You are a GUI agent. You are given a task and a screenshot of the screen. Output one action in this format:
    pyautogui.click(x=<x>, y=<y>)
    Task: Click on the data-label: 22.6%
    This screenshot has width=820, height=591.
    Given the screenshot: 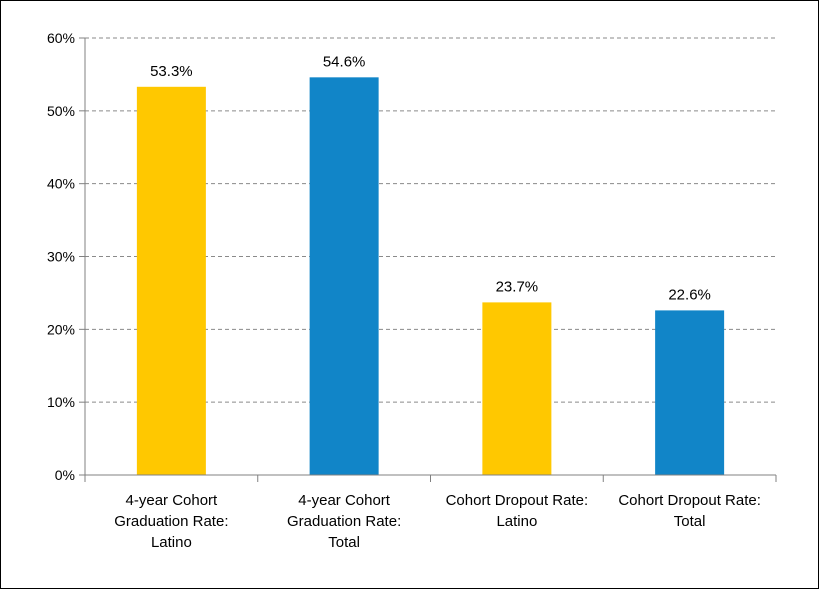 What is the action you would take?
    pyautogui.click(x=689, y=294)
    